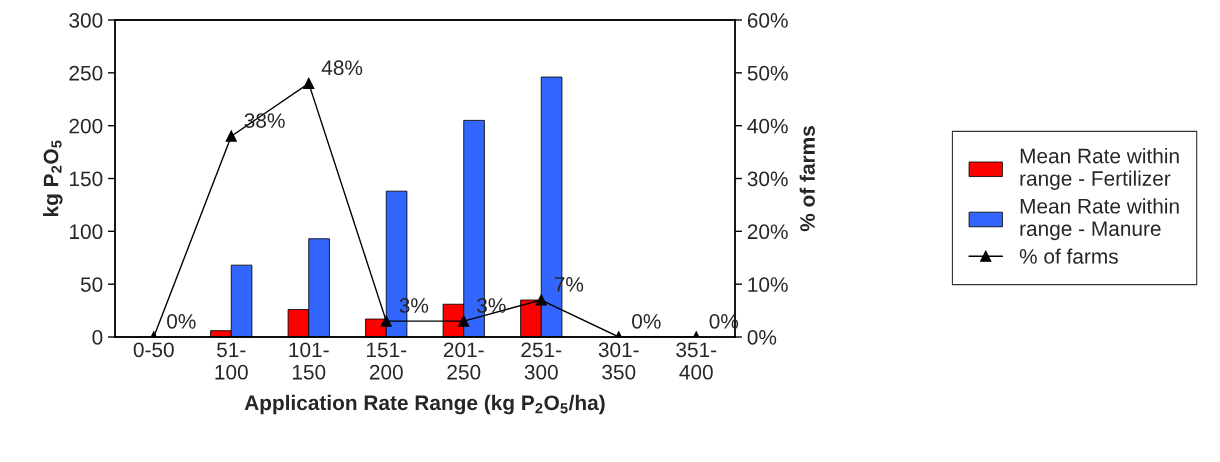  What do you see at coordinates (767, 126) in the screenshot?
I see `y2-tick-label: 40%` at bounding box center [767, 126].